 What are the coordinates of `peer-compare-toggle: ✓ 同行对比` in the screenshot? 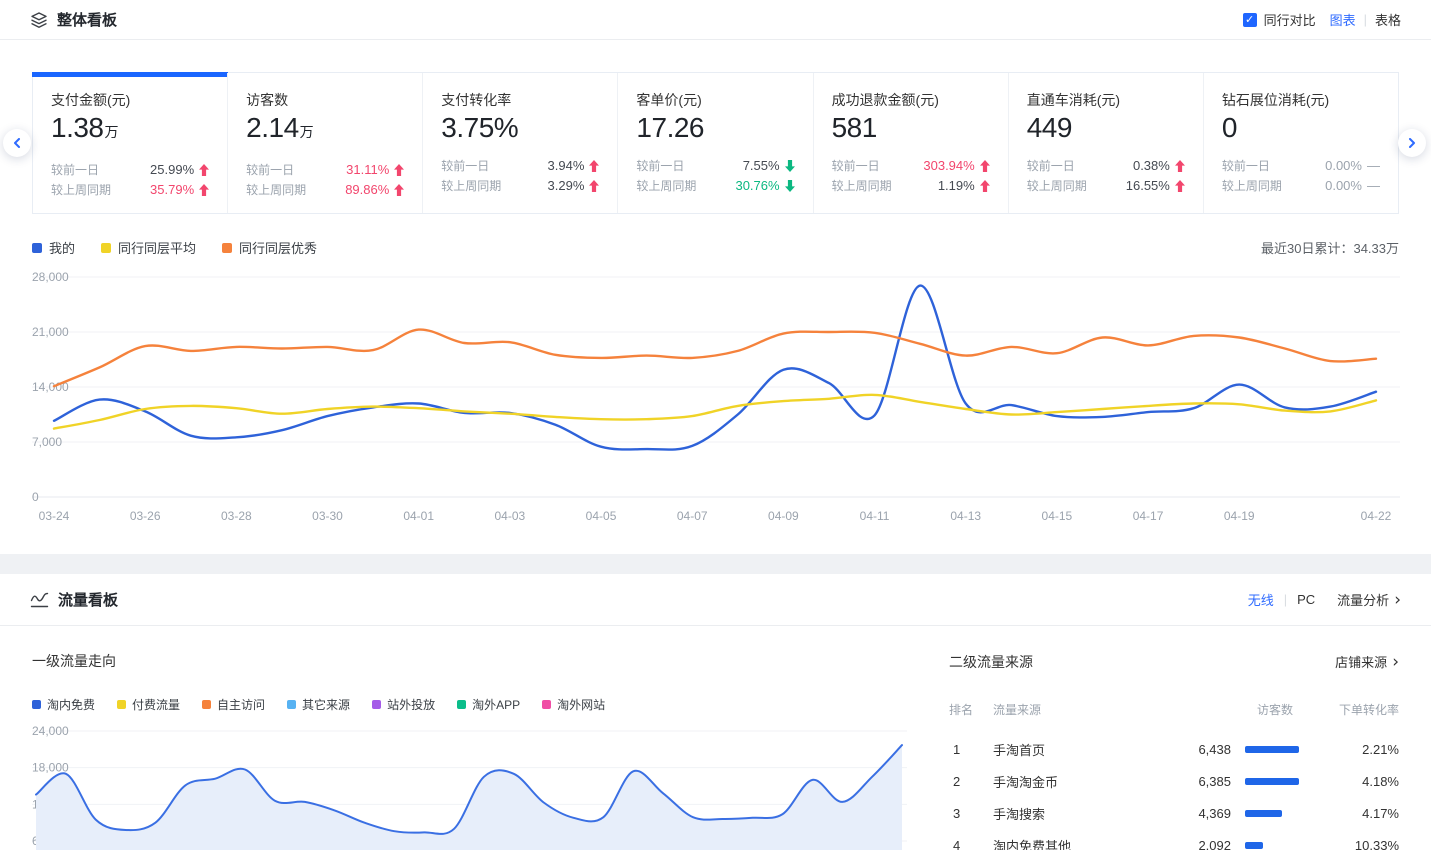 It's located at (1279, 19).